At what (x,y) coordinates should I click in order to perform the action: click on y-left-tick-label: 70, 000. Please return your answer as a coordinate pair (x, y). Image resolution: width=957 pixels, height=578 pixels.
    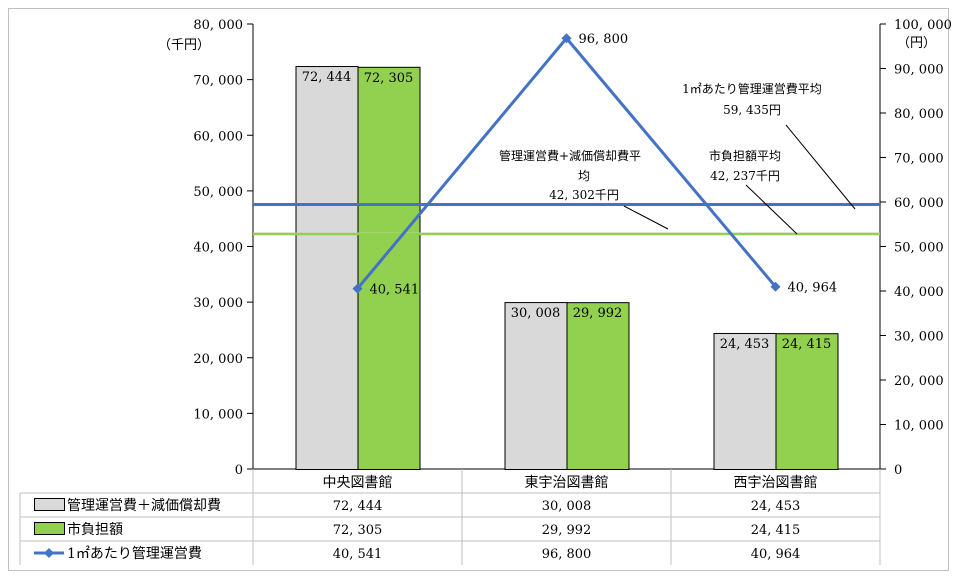
    Looking at the image, I should click on (218, 81).